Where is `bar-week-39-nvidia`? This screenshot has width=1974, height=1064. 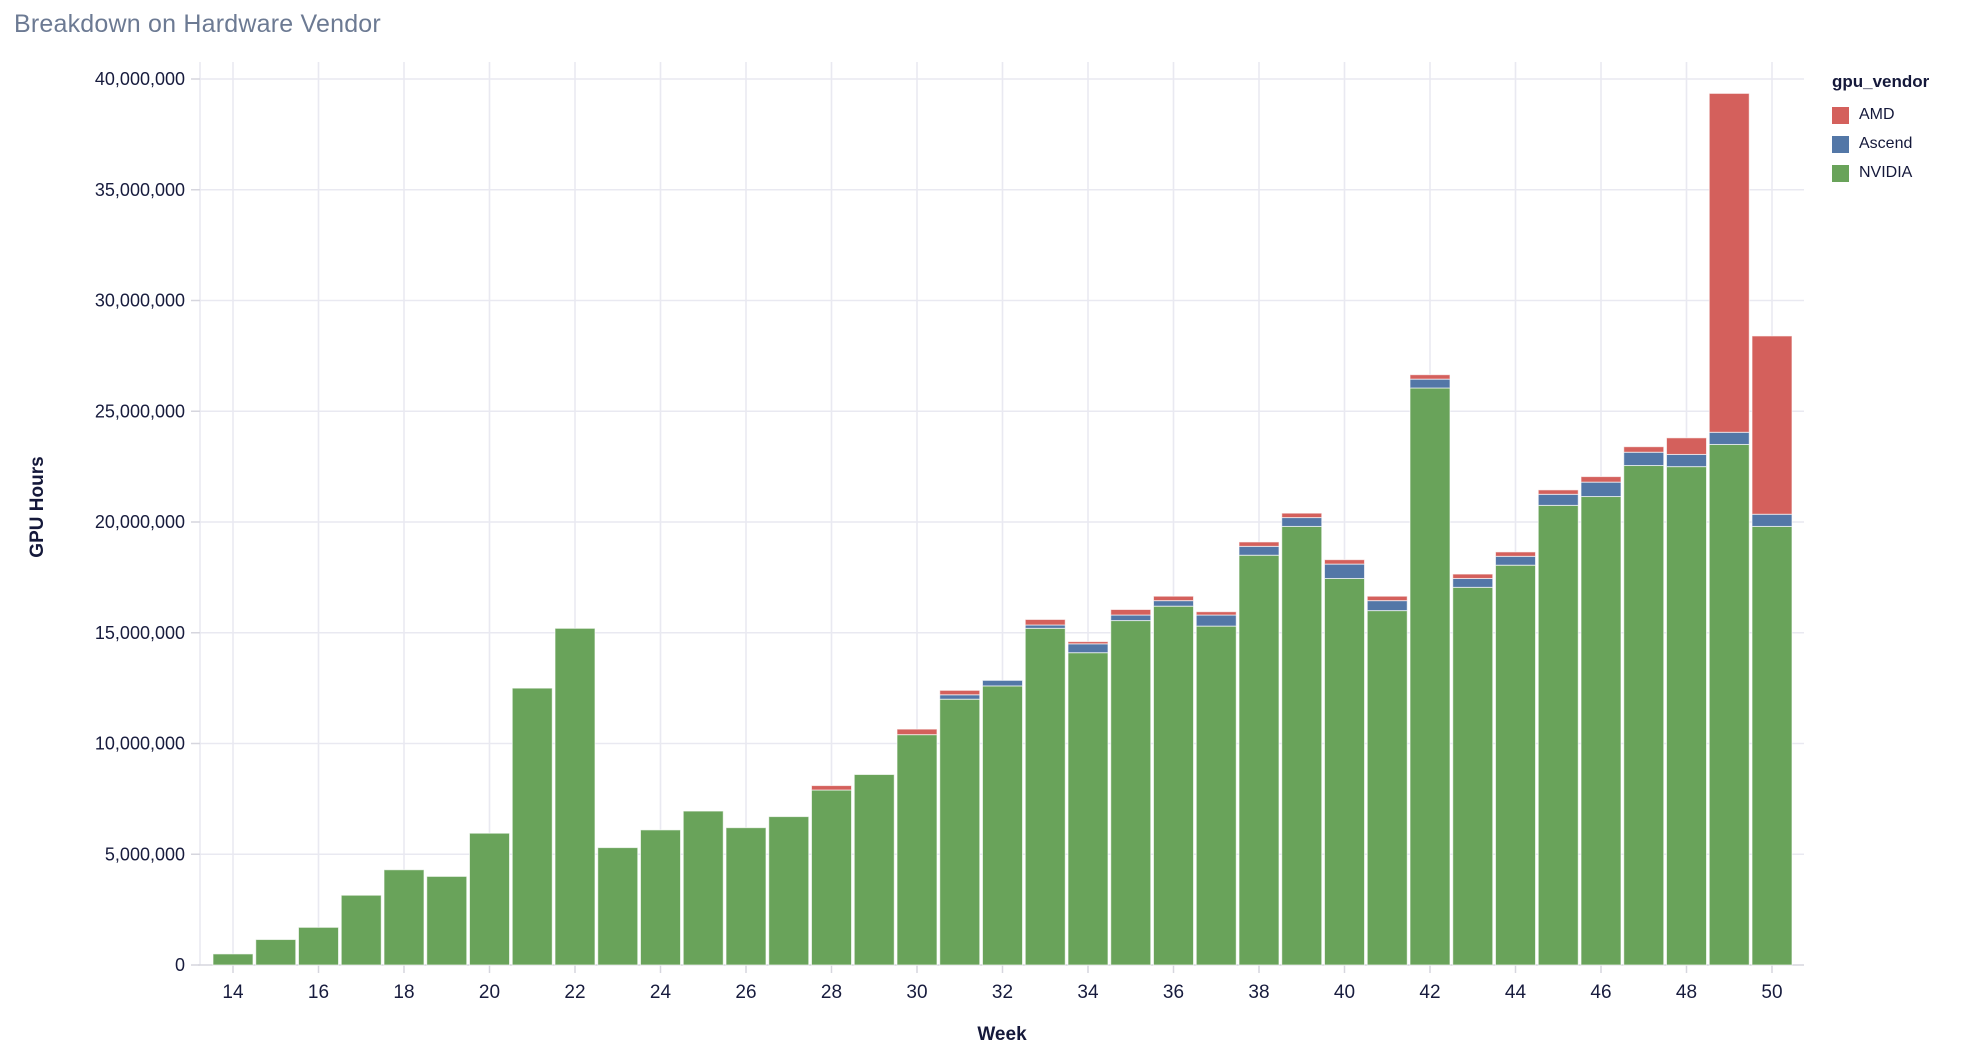
bar-week-39-nvidia is located at coordinates (1302, 745).